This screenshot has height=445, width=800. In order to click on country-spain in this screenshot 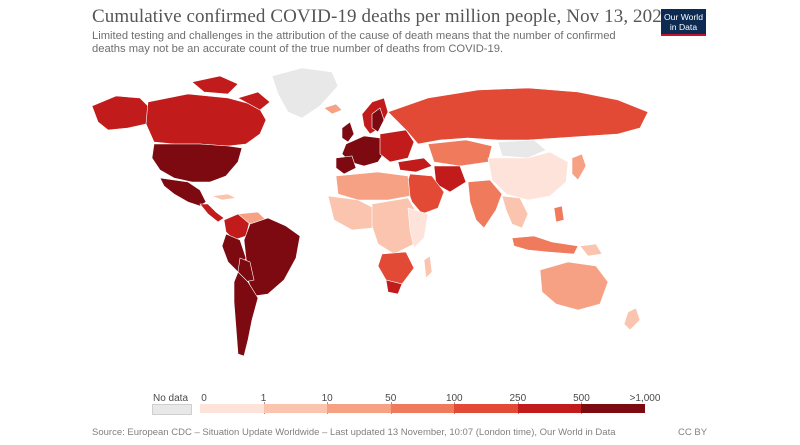, I will do `click(346, 165)`.